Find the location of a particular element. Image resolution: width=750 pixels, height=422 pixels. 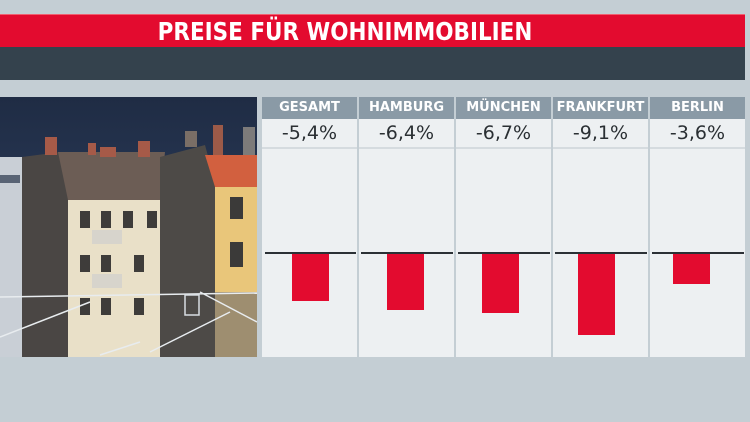

column-value: -3,6% is located at coordinates (697, 134).